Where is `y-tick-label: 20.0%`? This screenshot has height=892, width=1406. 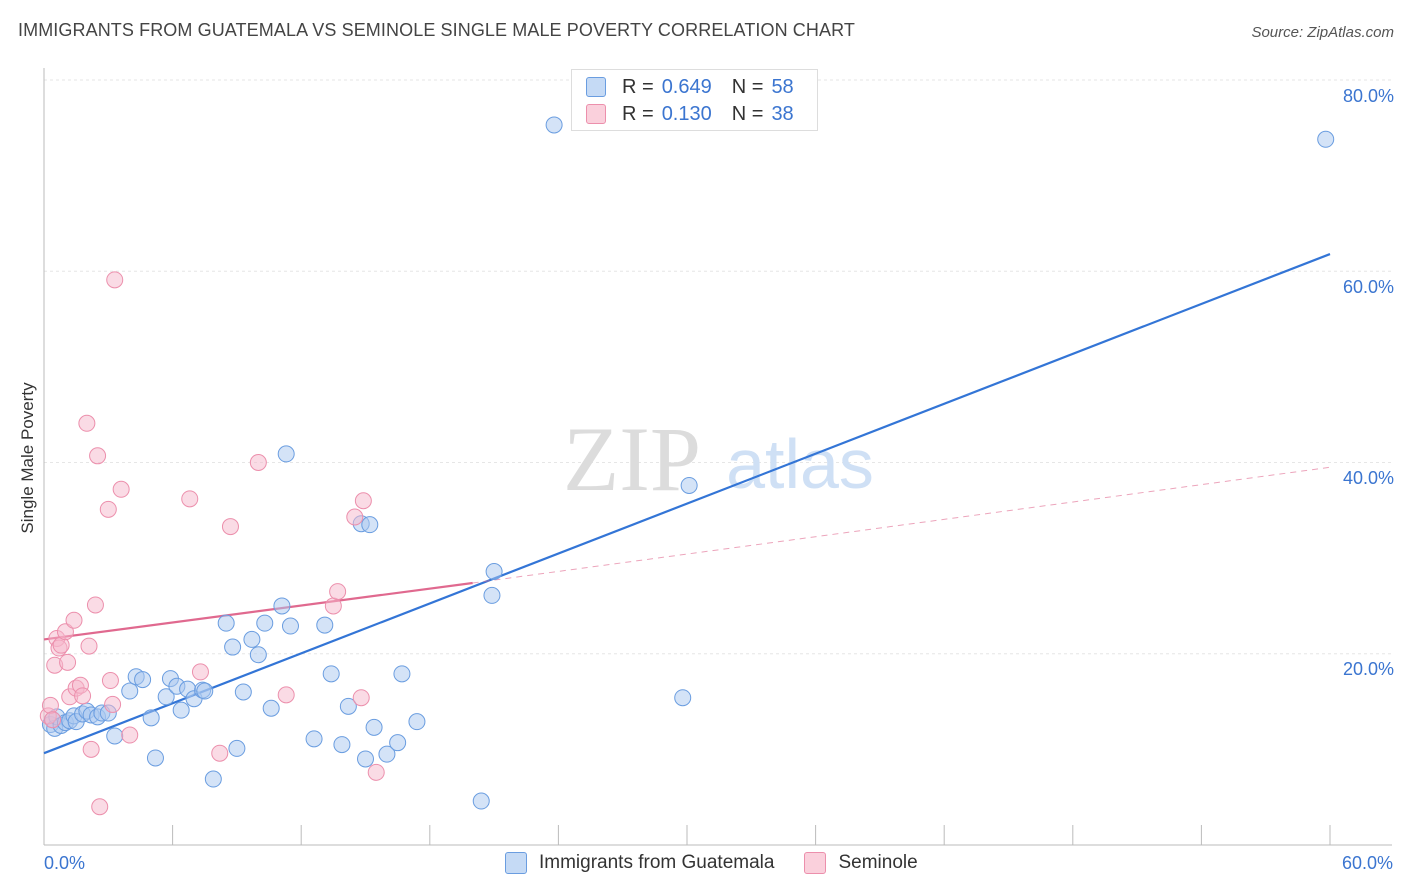
y-tick-label: 20.0% is located at coordinates (1368, 669).